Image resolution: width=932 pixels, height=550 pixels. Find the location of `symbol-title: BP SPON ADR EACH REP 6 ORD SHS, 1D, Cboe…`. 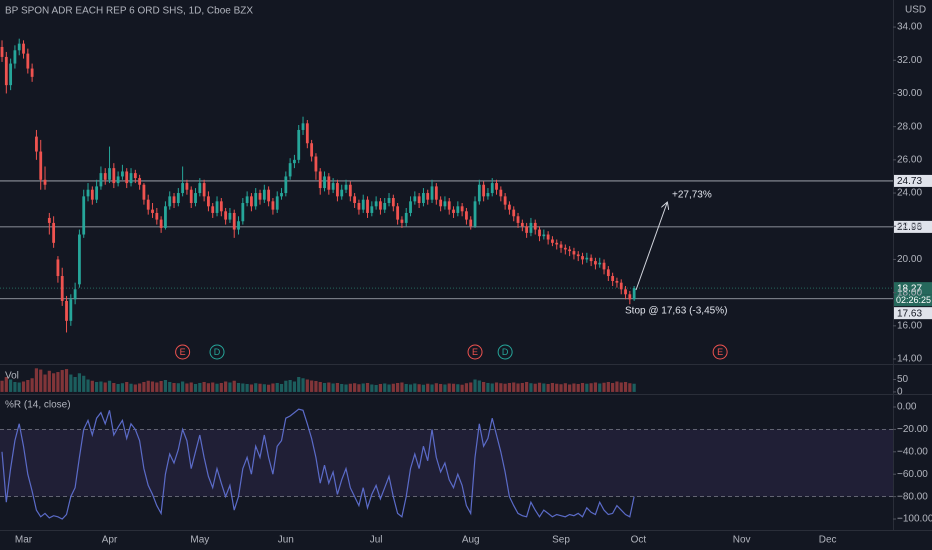

symbol-title: BP SPON ADR EACH REP 6 ORD SHS, 1D, Cboe… is located at coordinates (129, 11).